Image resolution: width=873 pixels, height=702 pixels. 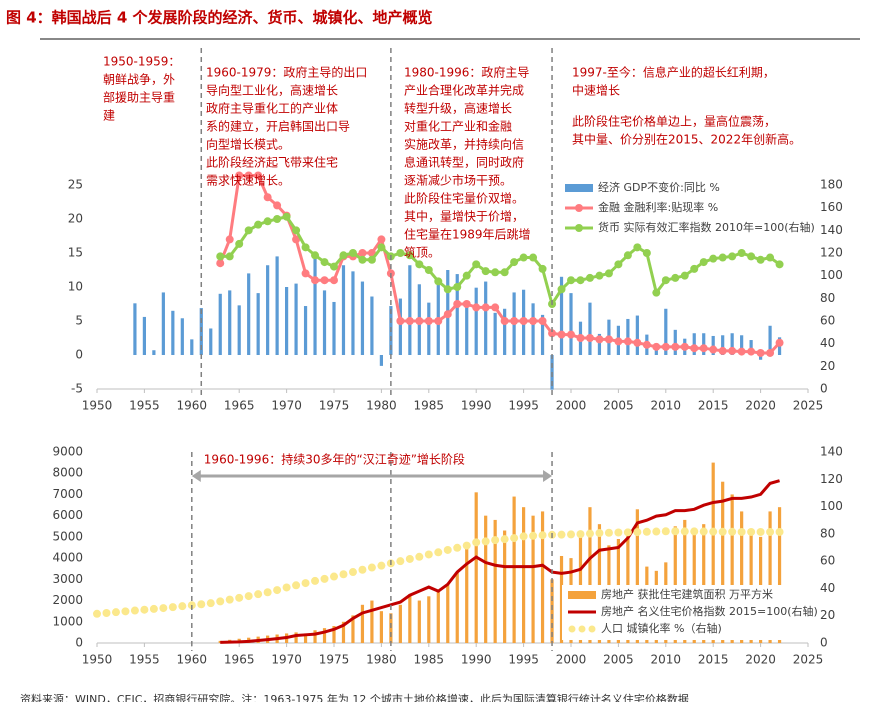 I want to click on y2-tick-label: 100, so click(x=831, y=275).